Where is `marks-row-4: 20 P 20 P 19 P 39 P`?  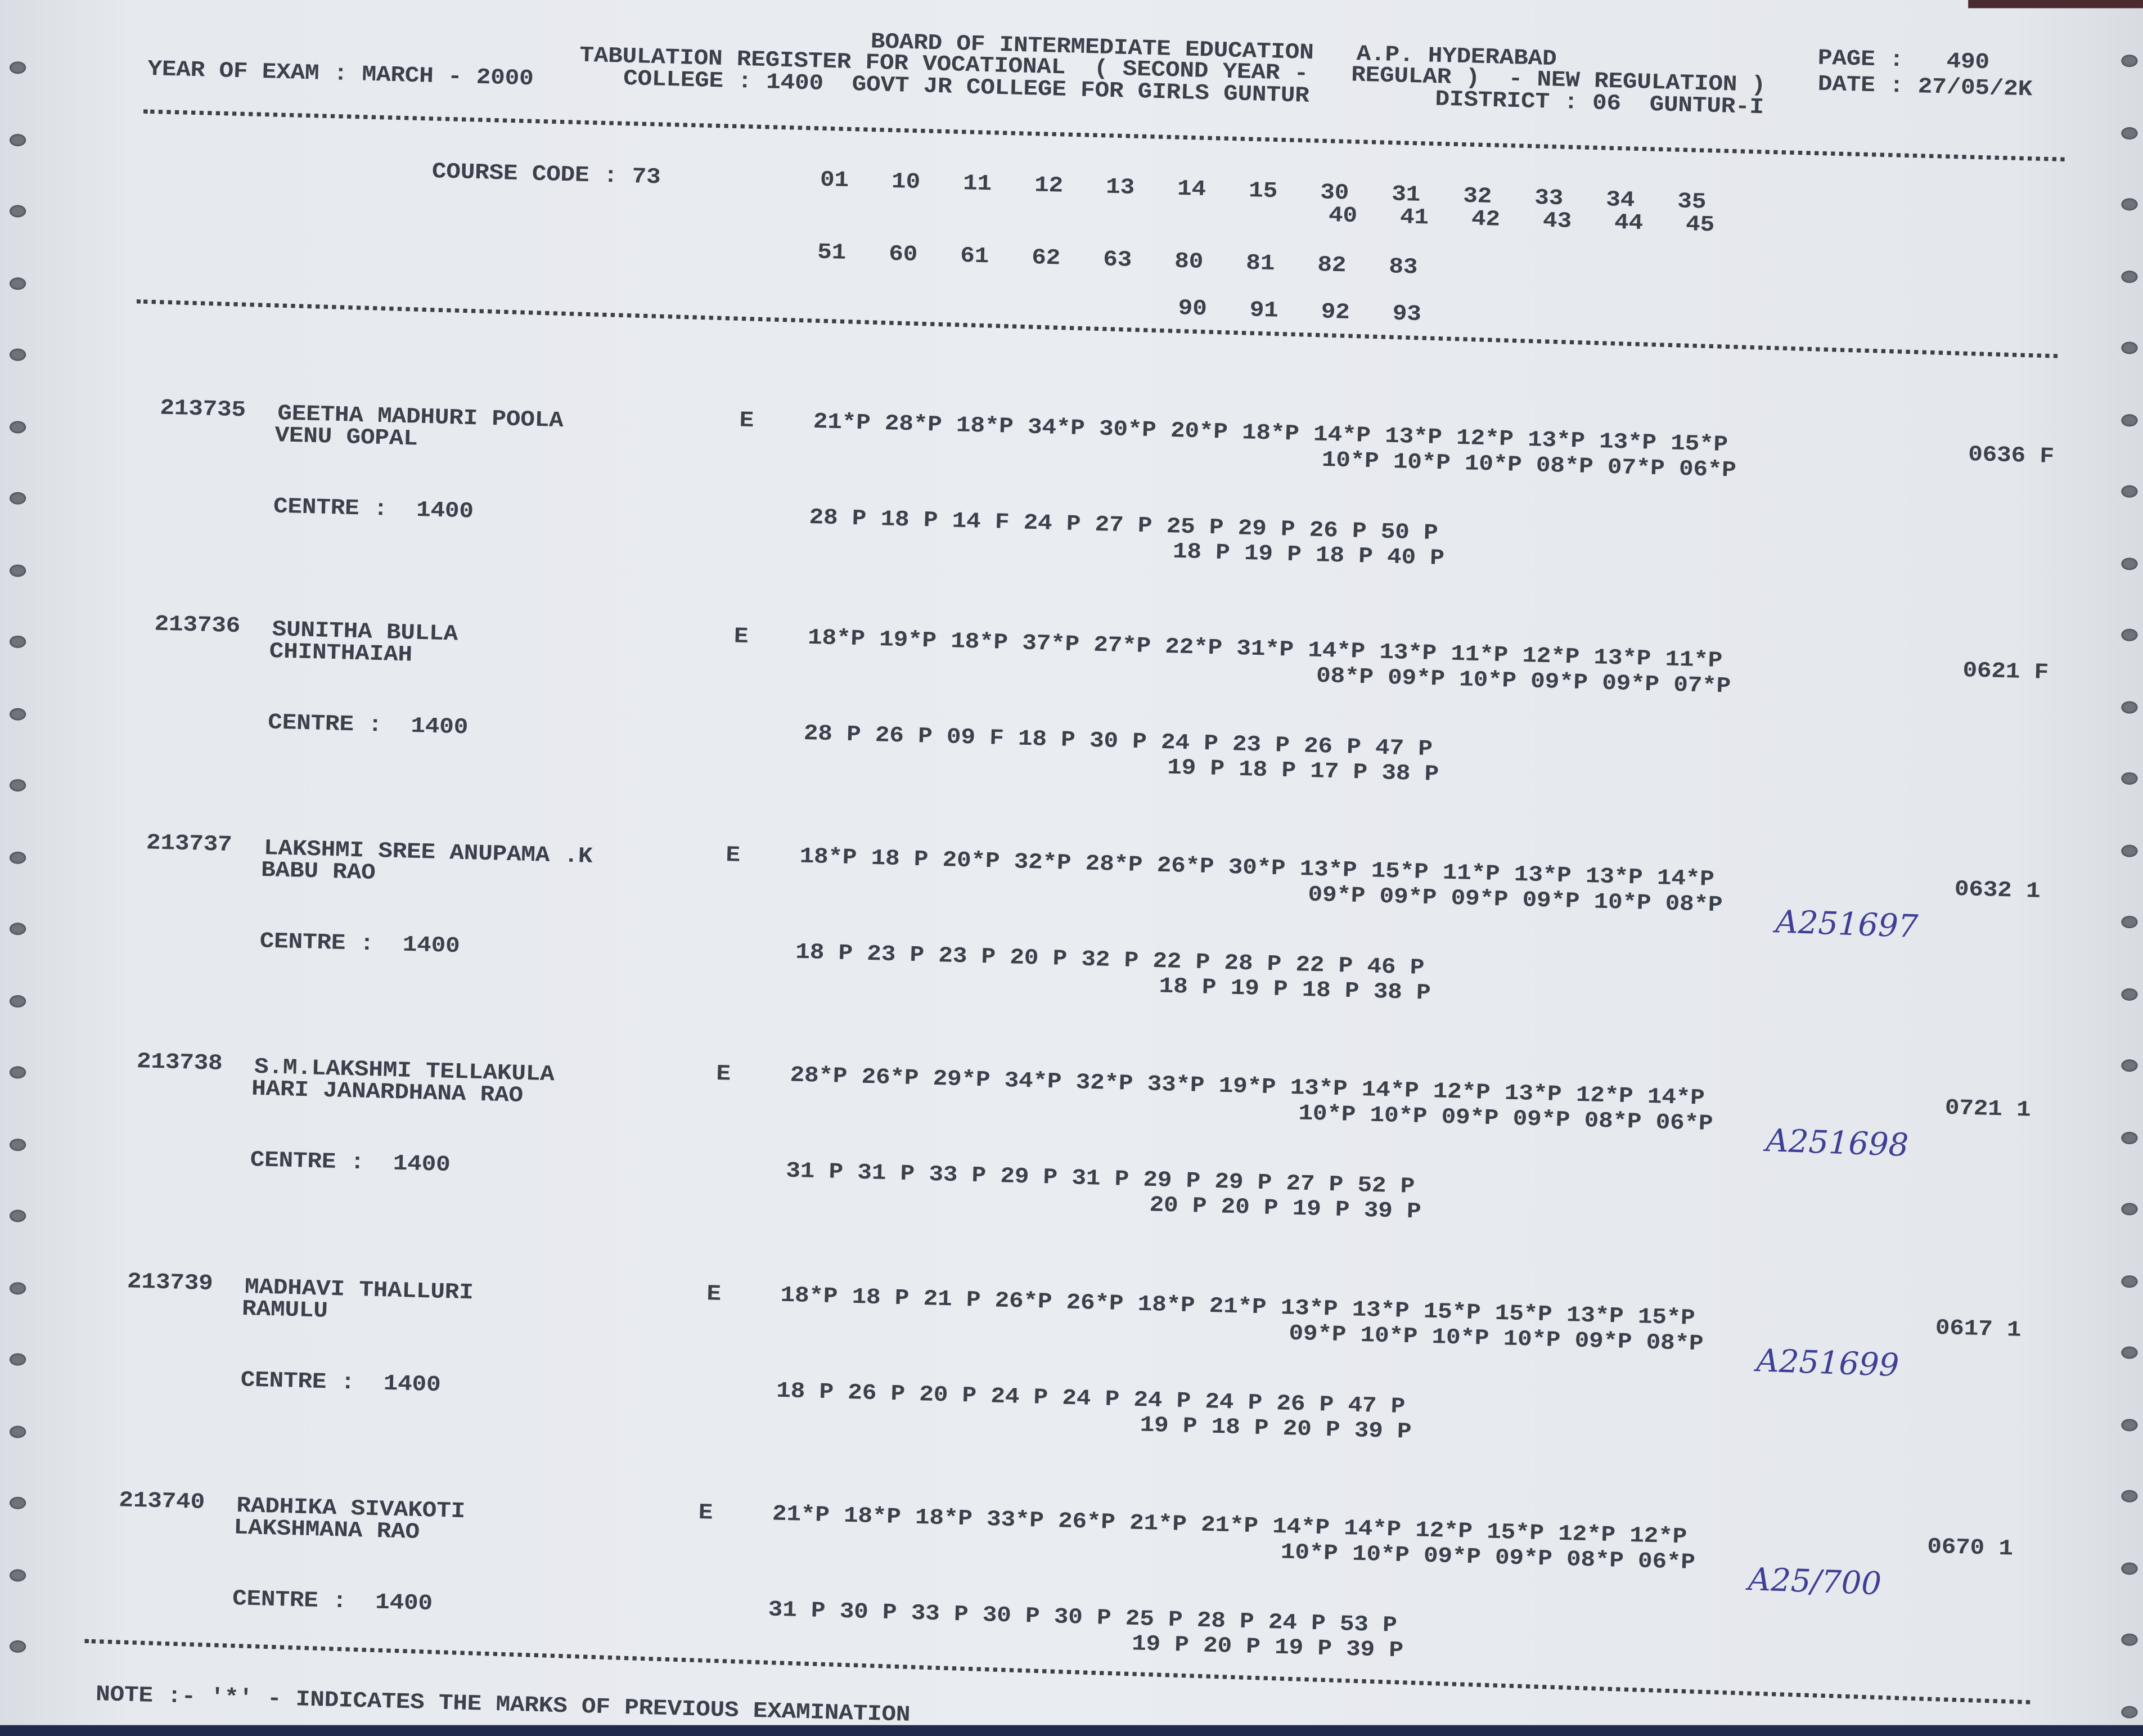
marks-row-4: 20 P 20 P 19 P 39 P is located at coordinates (1285, 1209).